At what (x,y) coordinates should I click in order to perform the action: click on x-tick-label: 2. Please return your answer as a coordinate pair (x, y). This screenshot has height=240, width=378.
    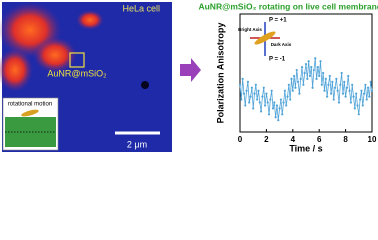
    Looking at the image, I should click on (266, 139).